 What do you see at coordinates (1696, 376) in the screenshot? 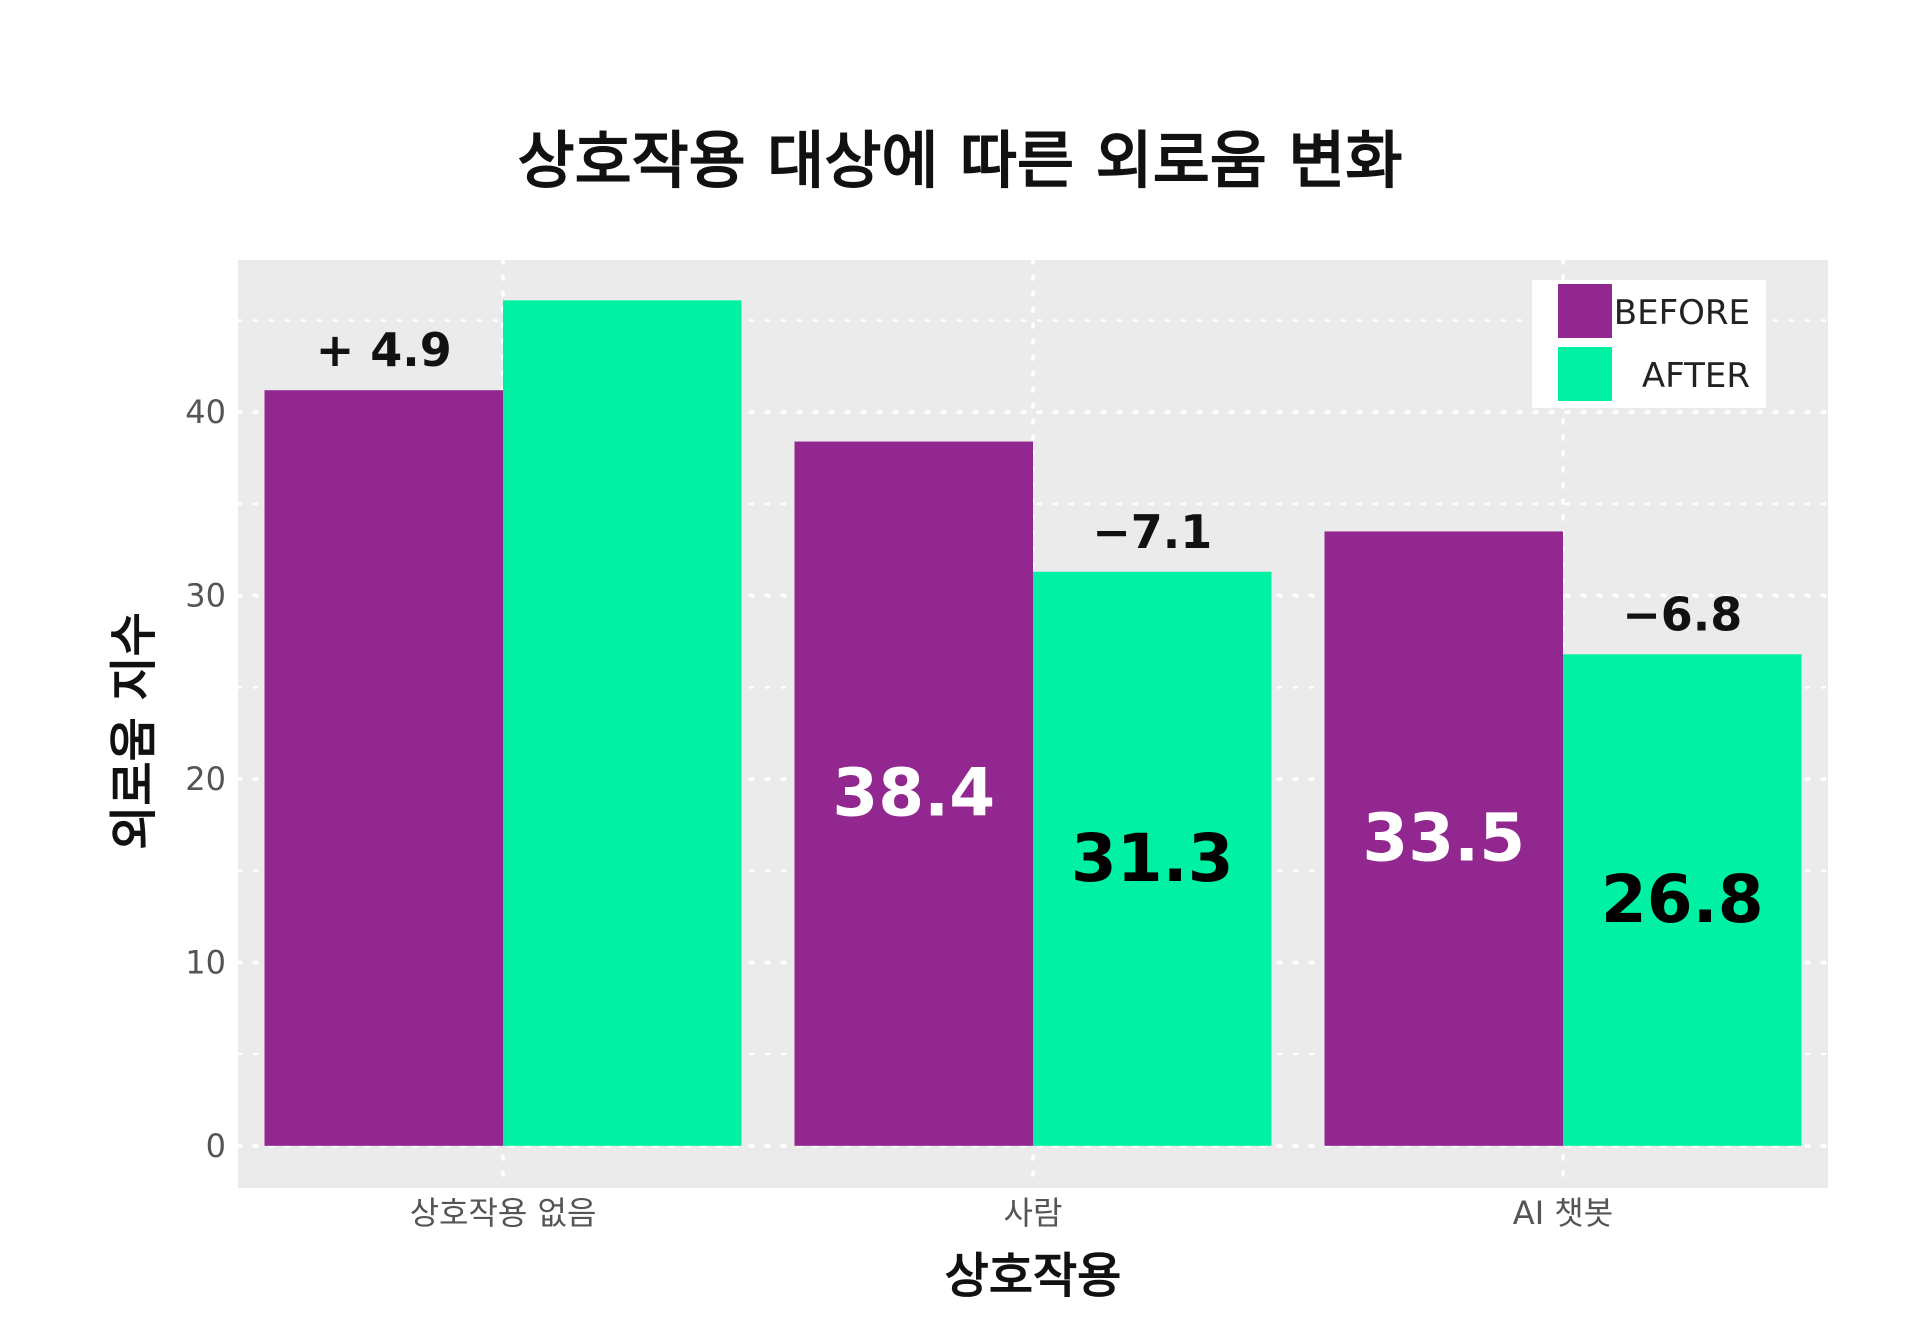
I see `legend-label: AFTER` at bounding box center [1696, 376].